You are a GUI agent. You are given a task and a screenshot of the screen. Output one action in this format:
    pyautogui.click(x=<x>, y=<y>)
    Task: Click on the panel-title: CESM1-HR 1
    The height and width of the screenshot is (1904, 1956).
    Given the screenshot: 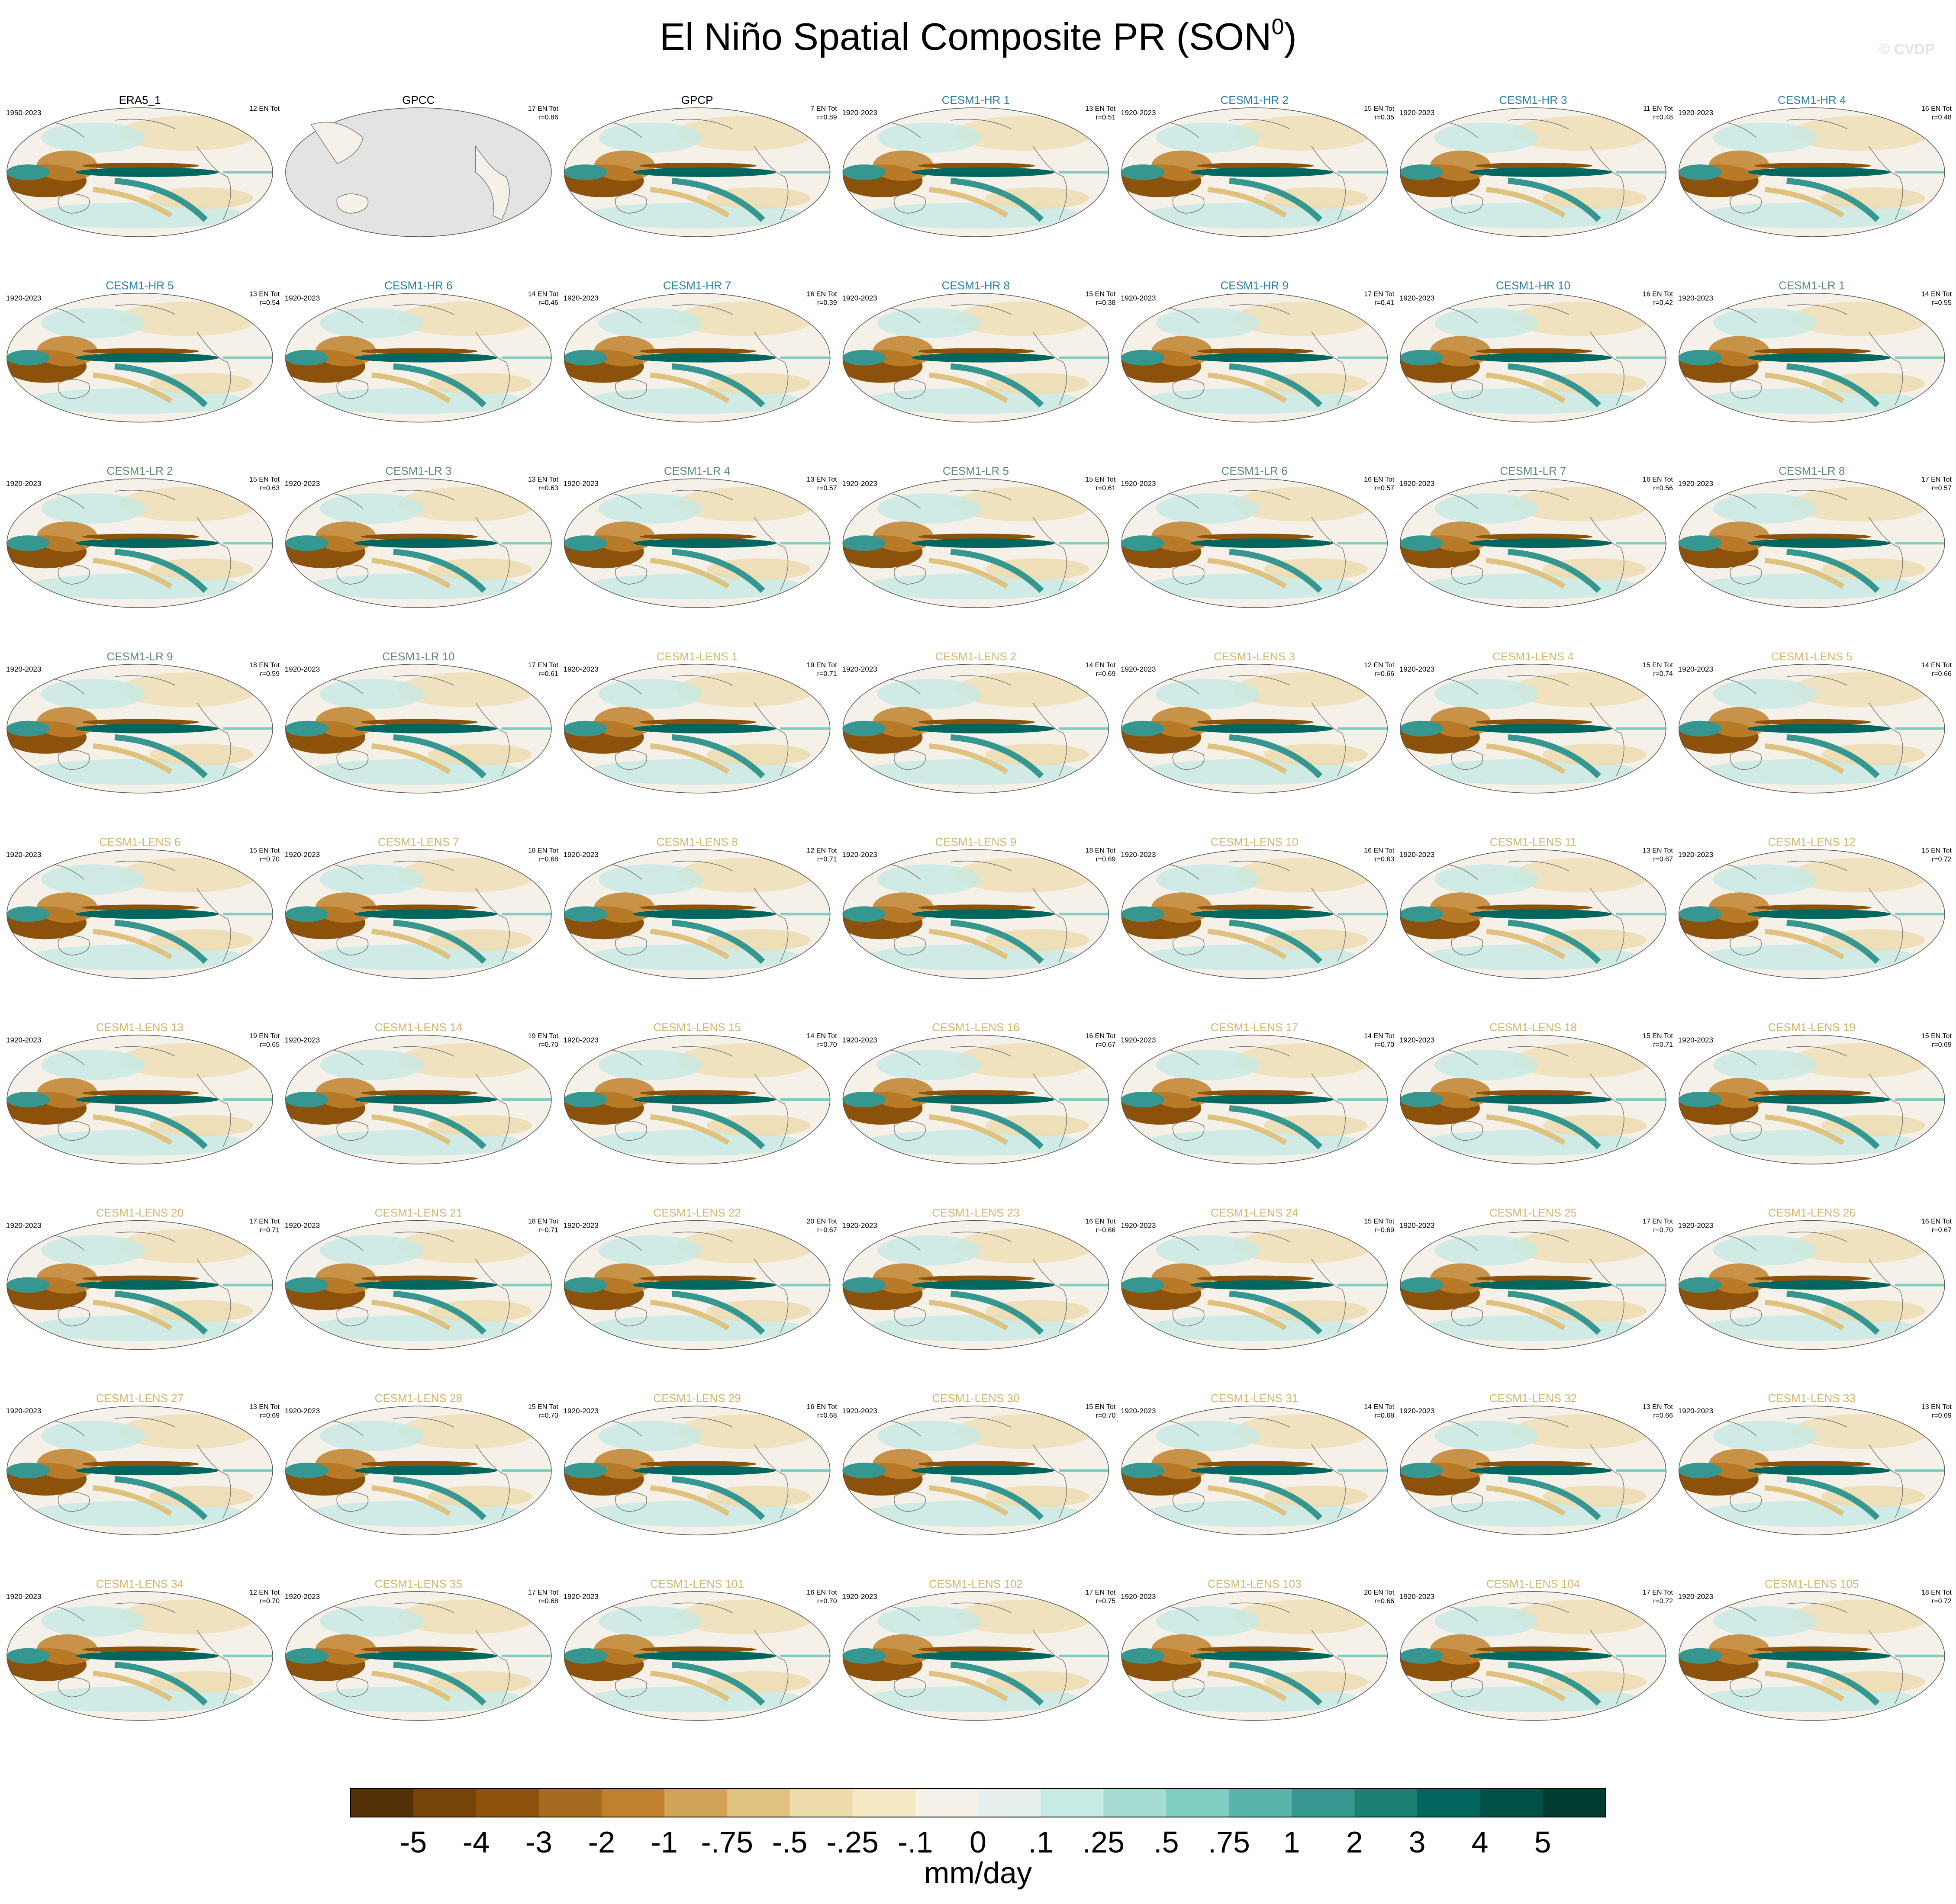 What is the action you would take?
    pyautogui.click(x=976, y=99)
    